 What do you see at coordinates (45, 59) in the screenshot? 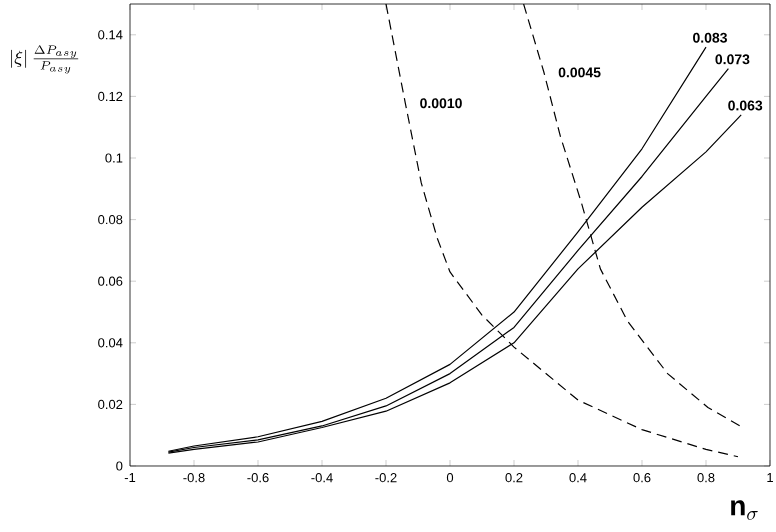
I see `y-axis-title: $\left|\xi\right|\frac{\Delta P_{asy}}{P_{asy}}$` at bounding box center [45, 59].